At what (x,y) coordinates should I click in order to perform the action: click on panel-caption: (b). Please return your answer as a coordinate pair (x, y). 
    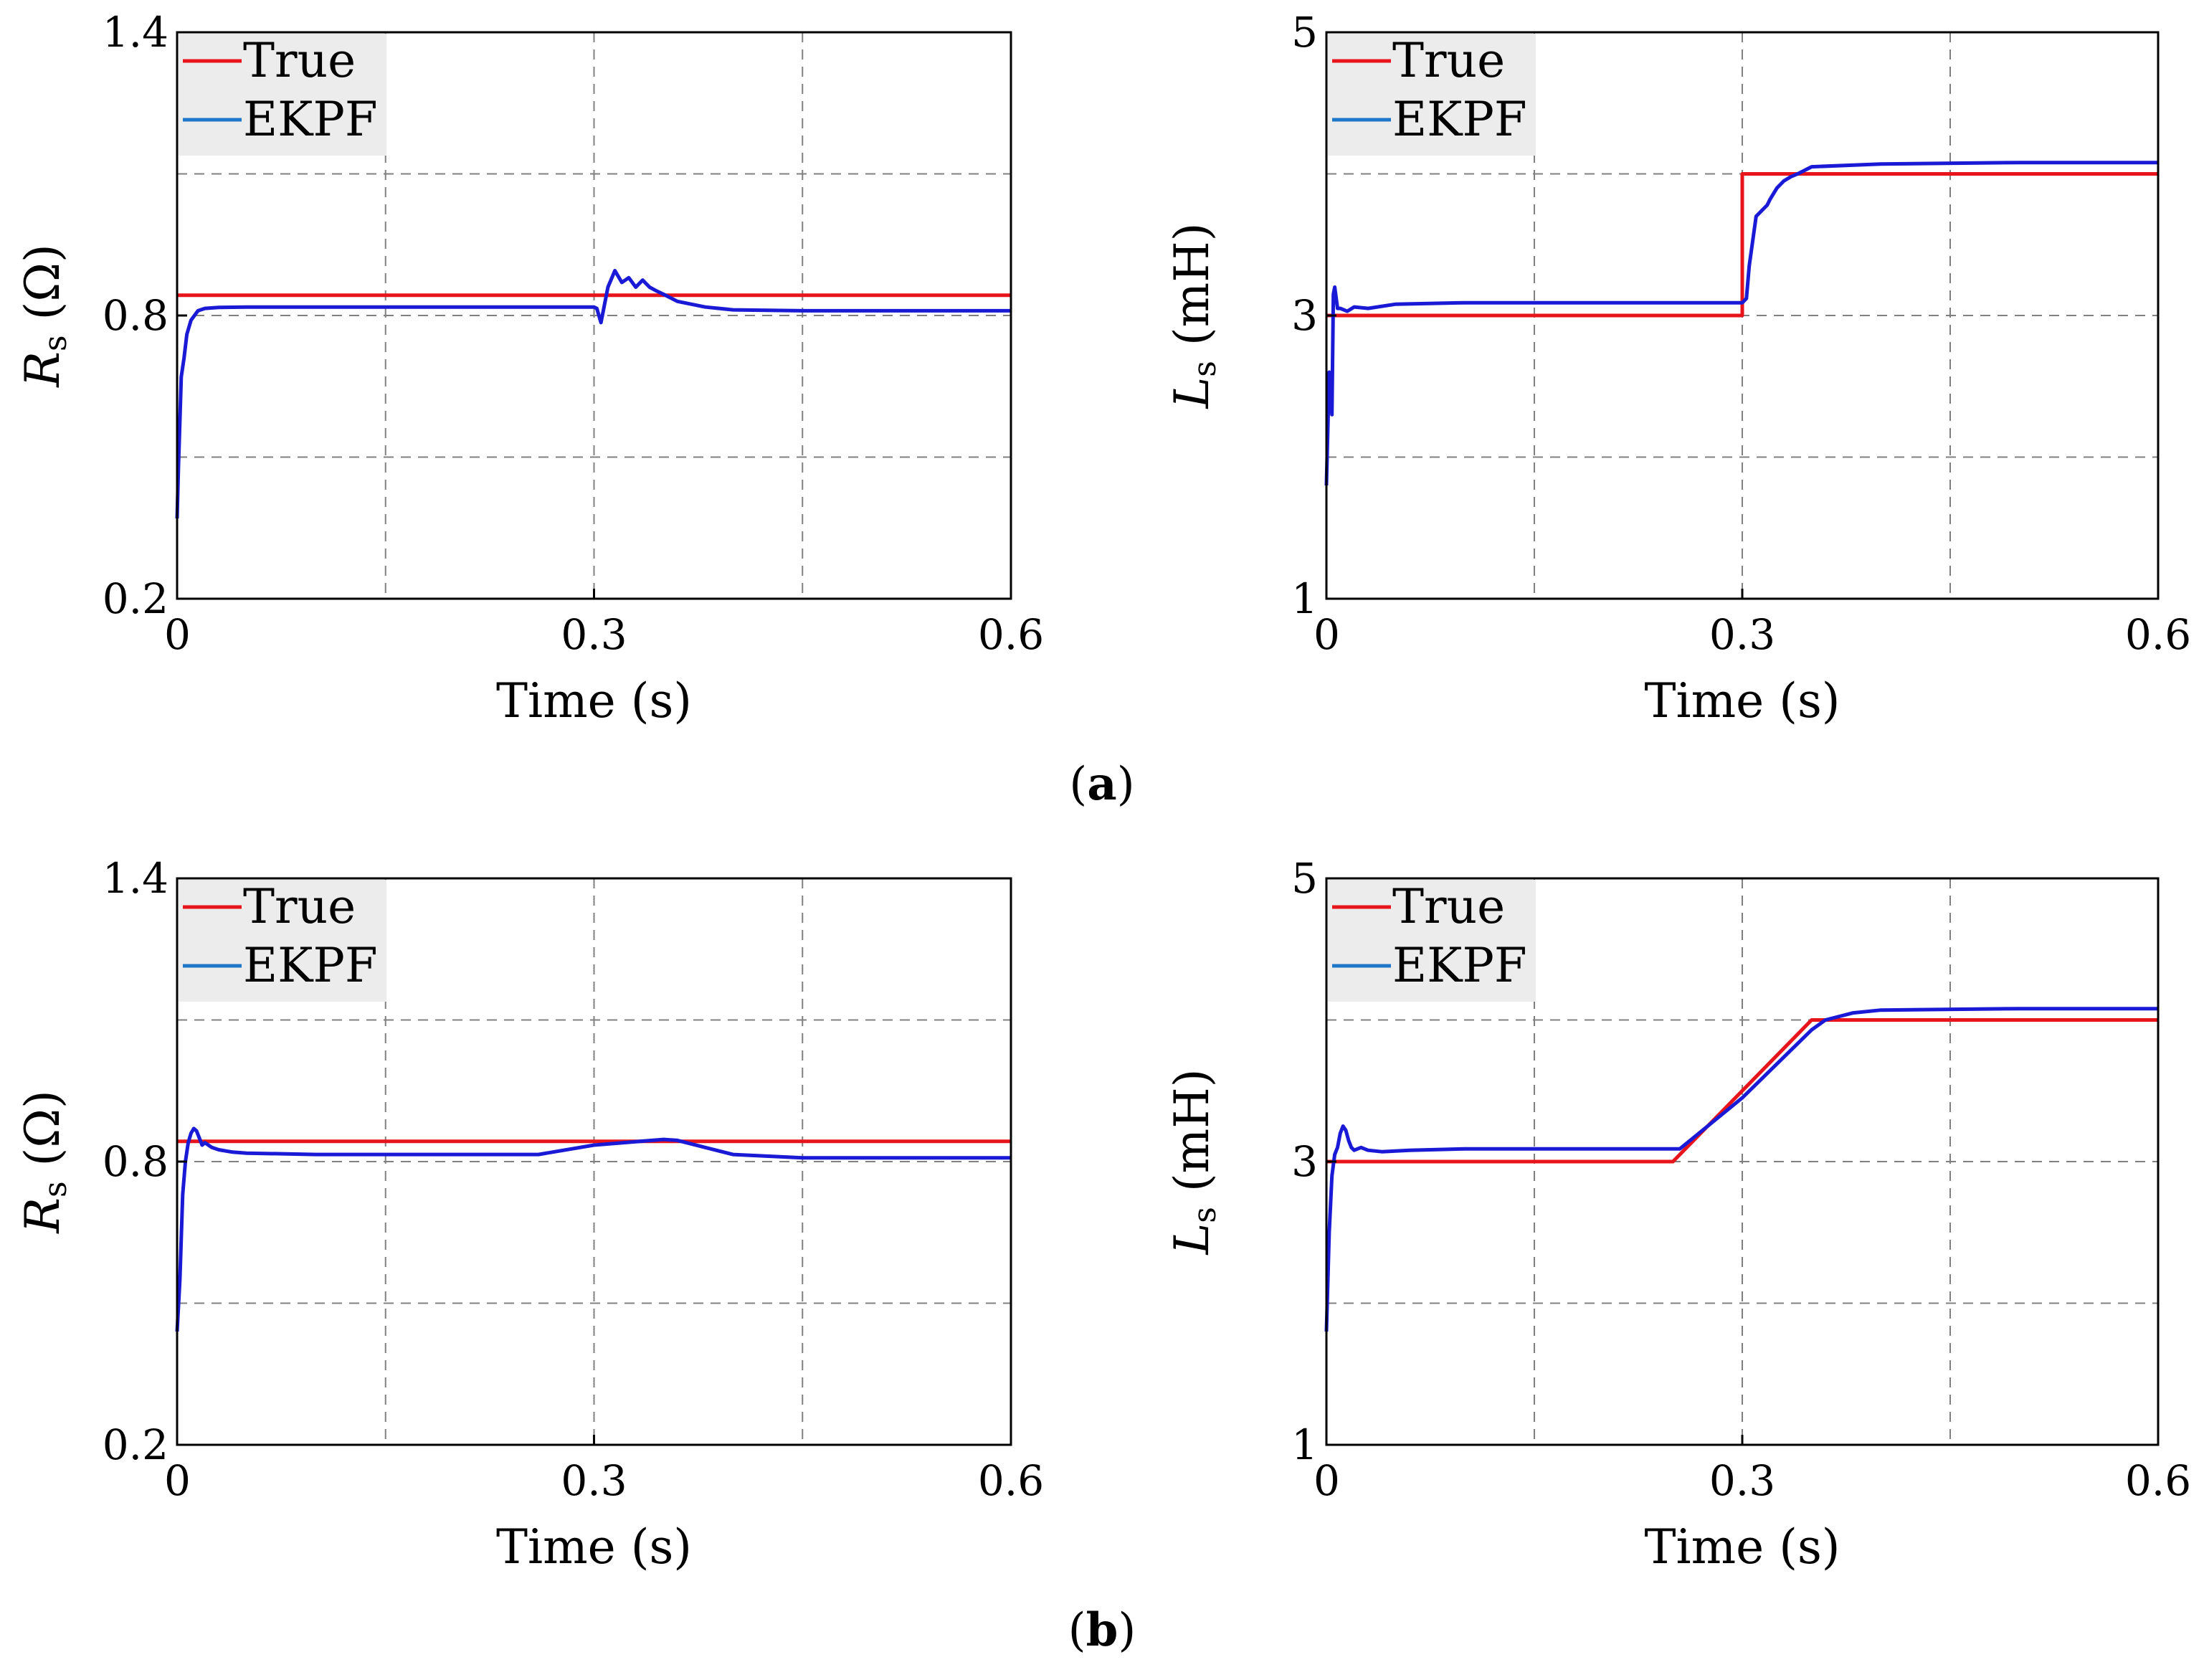
    Looking at the image, I should click on (1102, 1630).